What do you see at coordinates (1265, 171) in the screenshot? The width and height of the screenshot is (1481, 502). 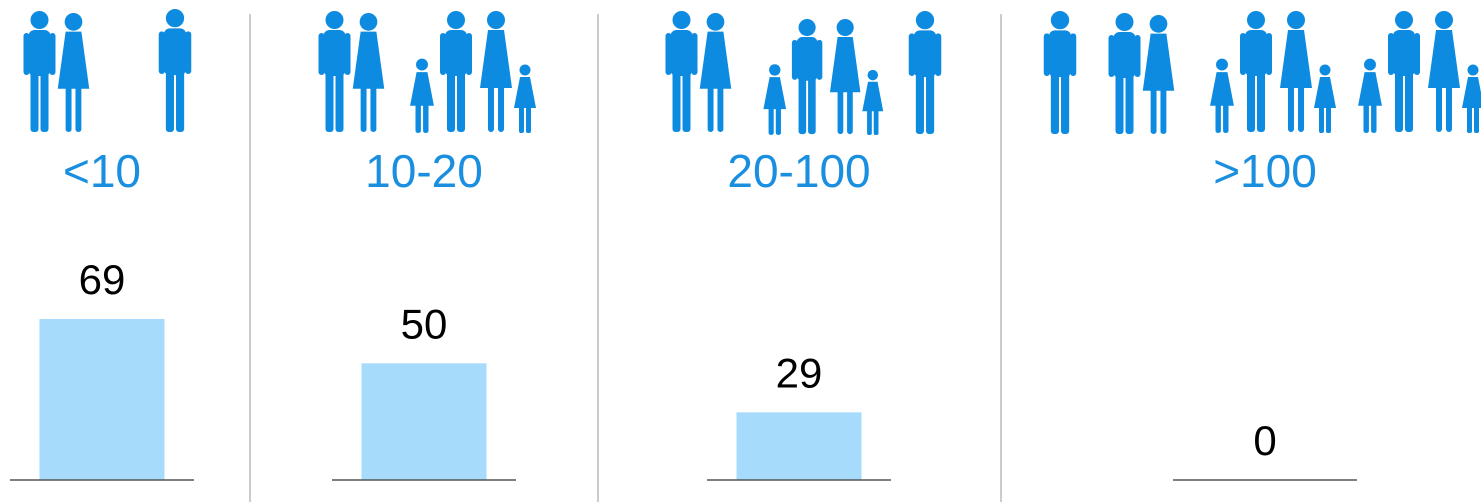 I see `category-label: >100` at bounding box center [1265, 171].